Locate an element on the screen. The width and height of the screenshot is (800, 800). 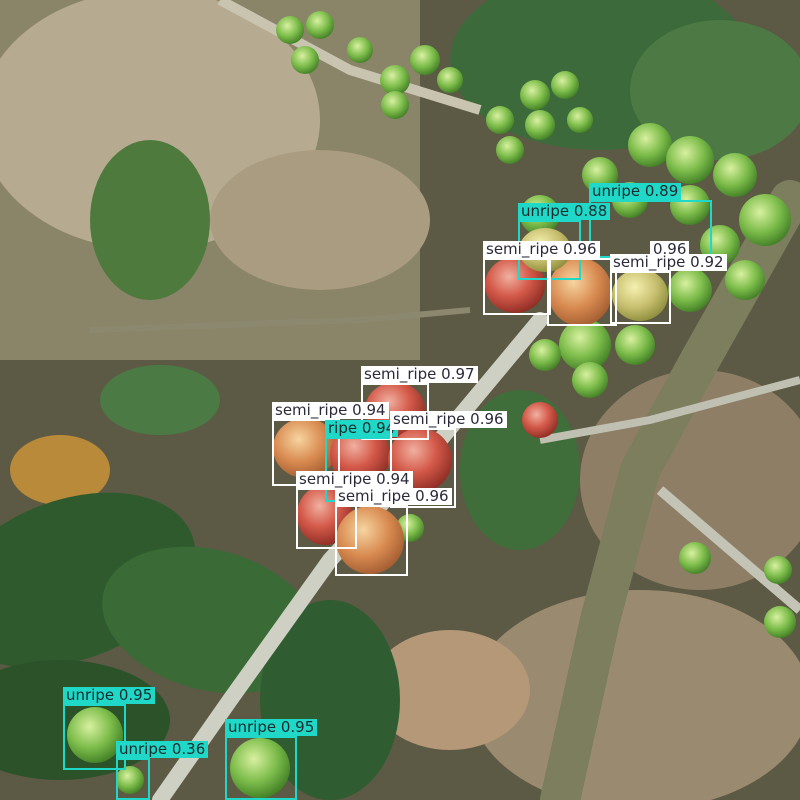
detection-label: ripe 0.94 is located at coordinates (362, 428).